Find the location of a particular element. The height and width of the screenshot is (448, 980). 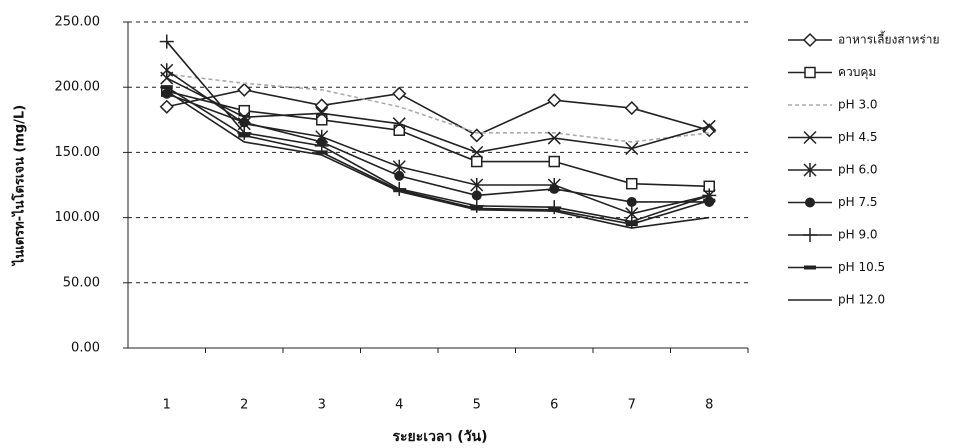

legend-item: อาหารเลี้ยงสาหร่าย is located at coordinates (864, 39).